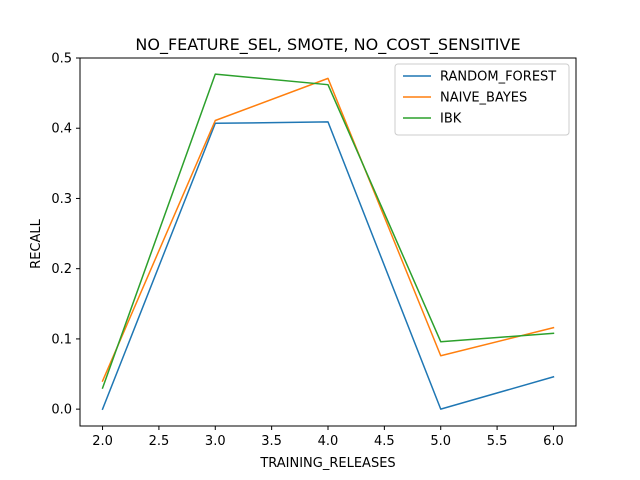 The image size is (640, 480). I want to click on legend-box, so click(482, 99).